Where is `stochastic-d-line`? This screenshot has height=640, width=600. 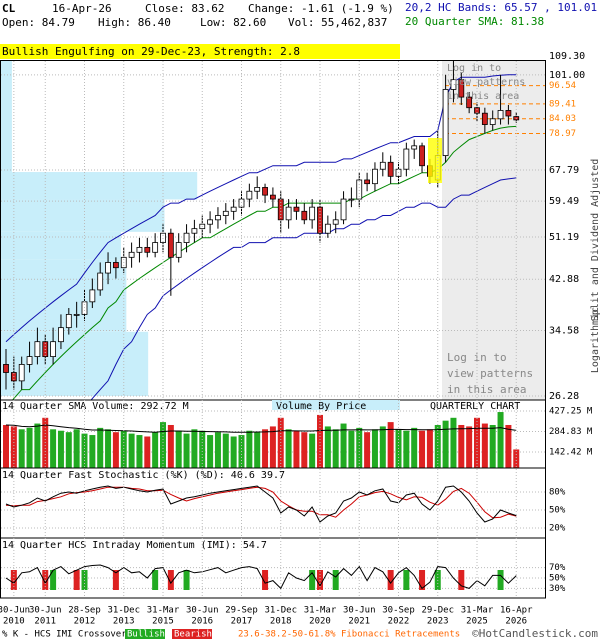 stochastic-d-line is located at coordinates (261, 502).